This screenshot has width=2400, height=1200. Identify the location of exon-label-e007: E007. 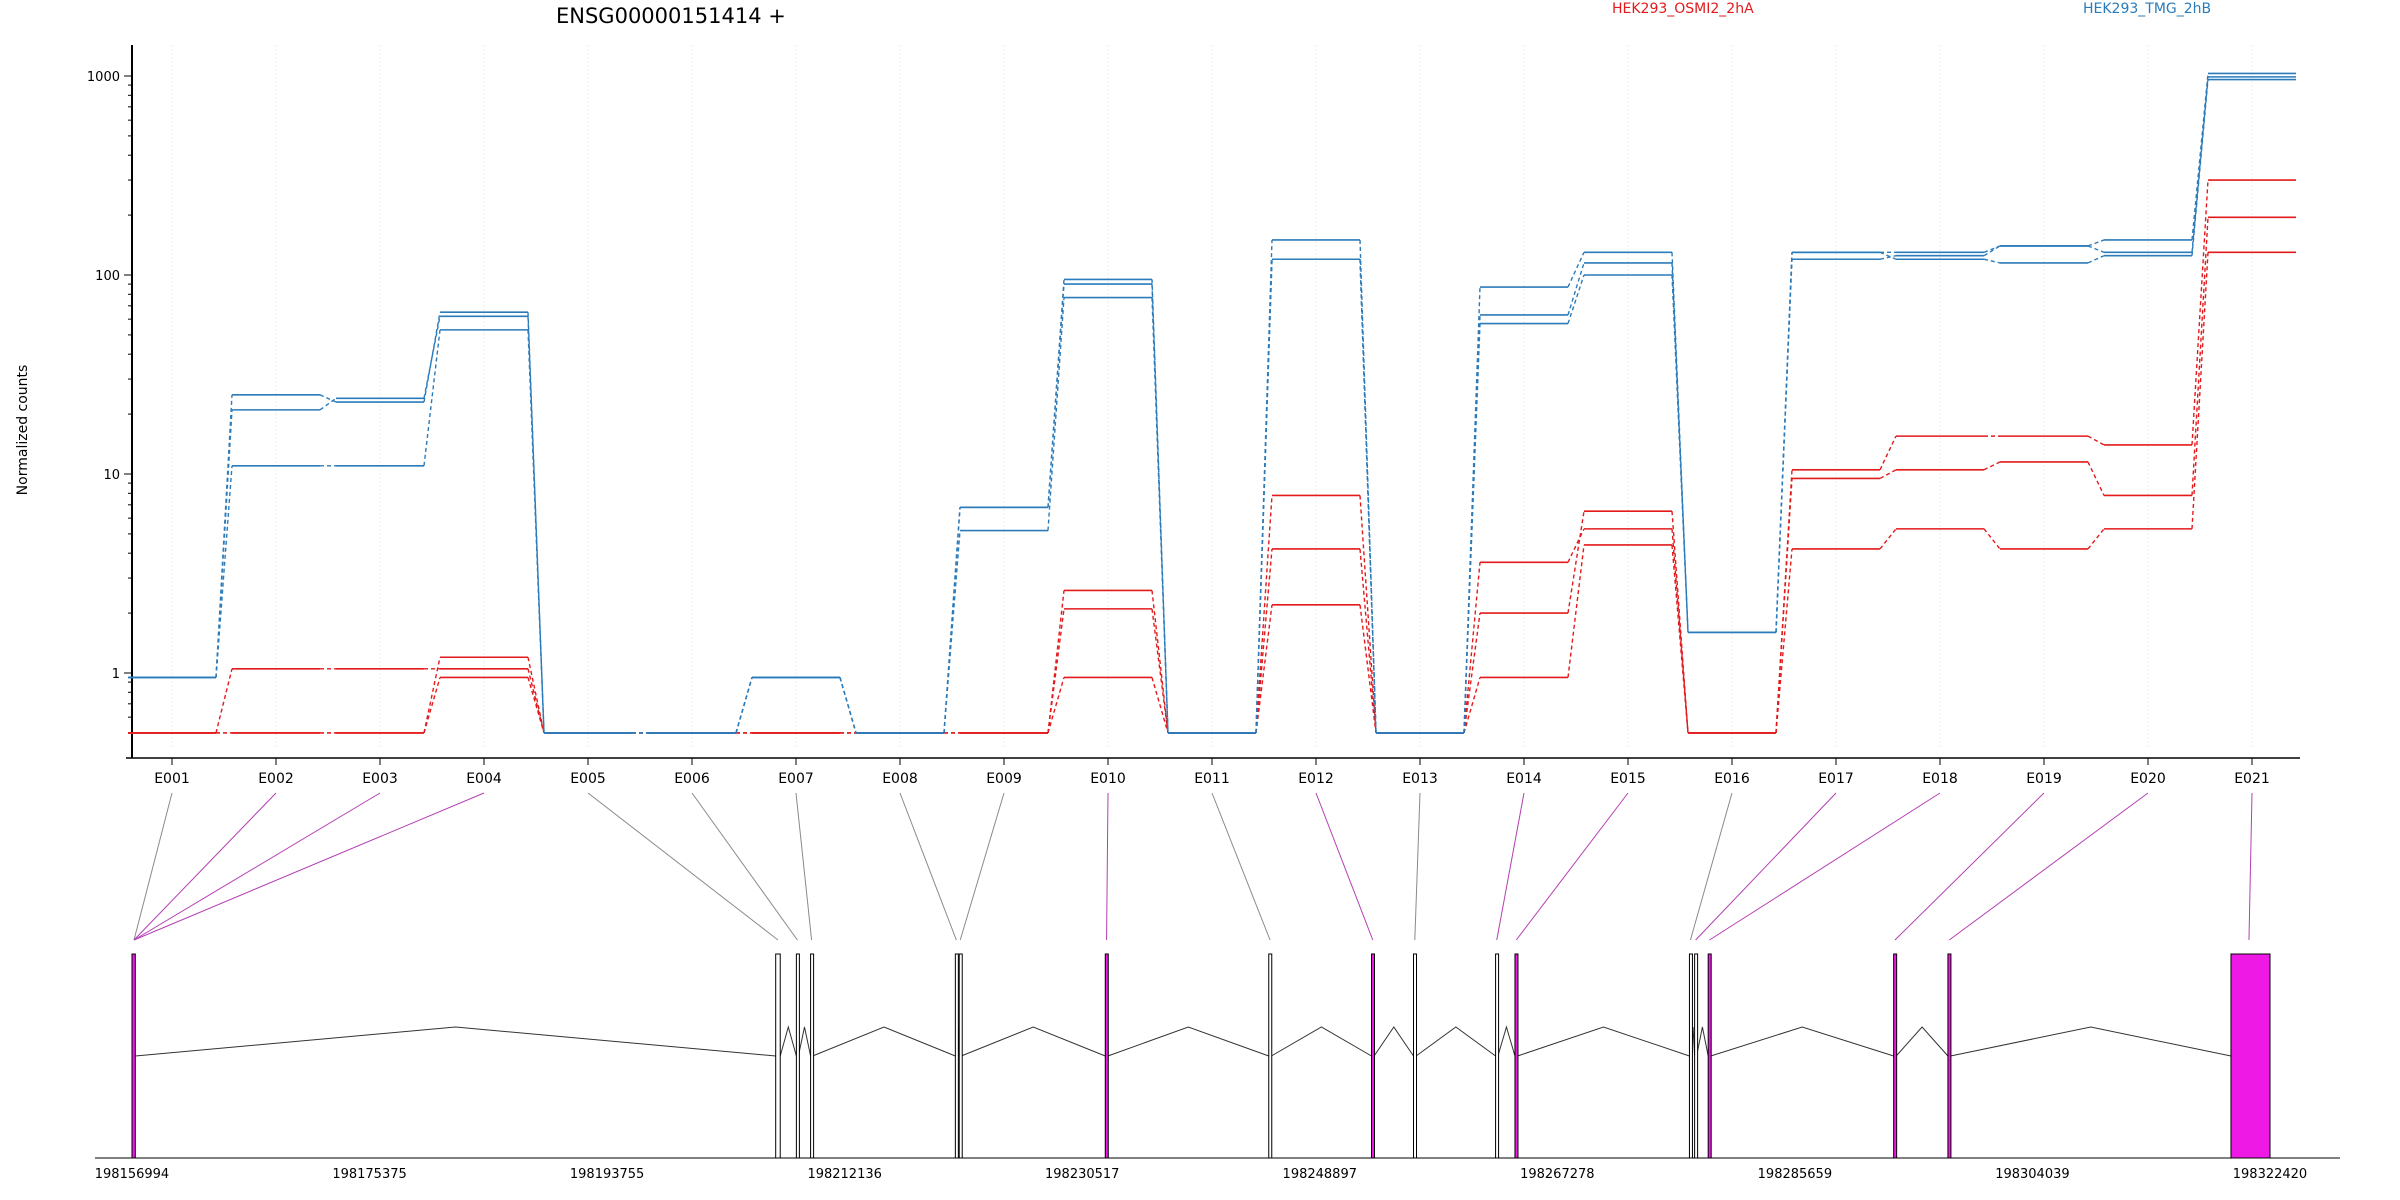
(796, 779).